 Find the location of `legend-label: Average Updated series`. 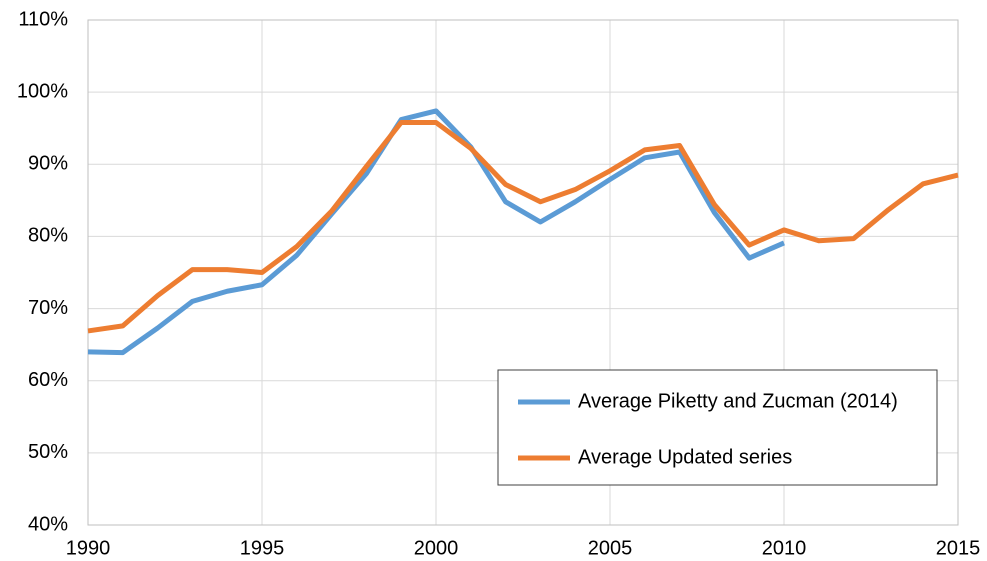

legend-label: Average Updated series is located at coordinates (685, 457).